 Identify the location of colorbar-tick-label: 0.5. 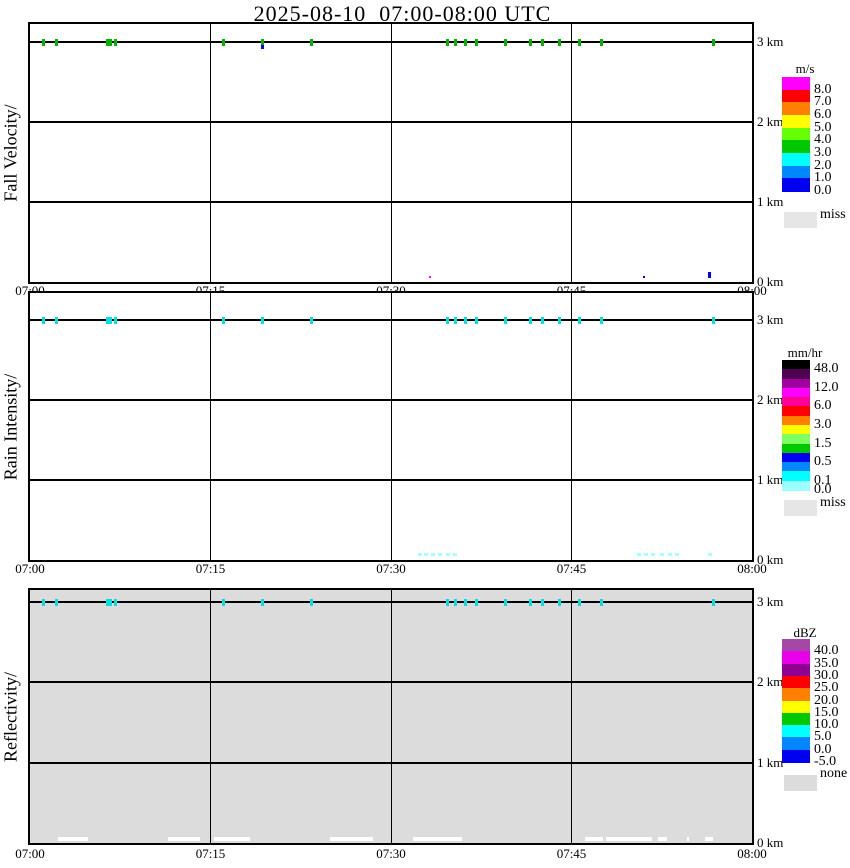
(823, 462).